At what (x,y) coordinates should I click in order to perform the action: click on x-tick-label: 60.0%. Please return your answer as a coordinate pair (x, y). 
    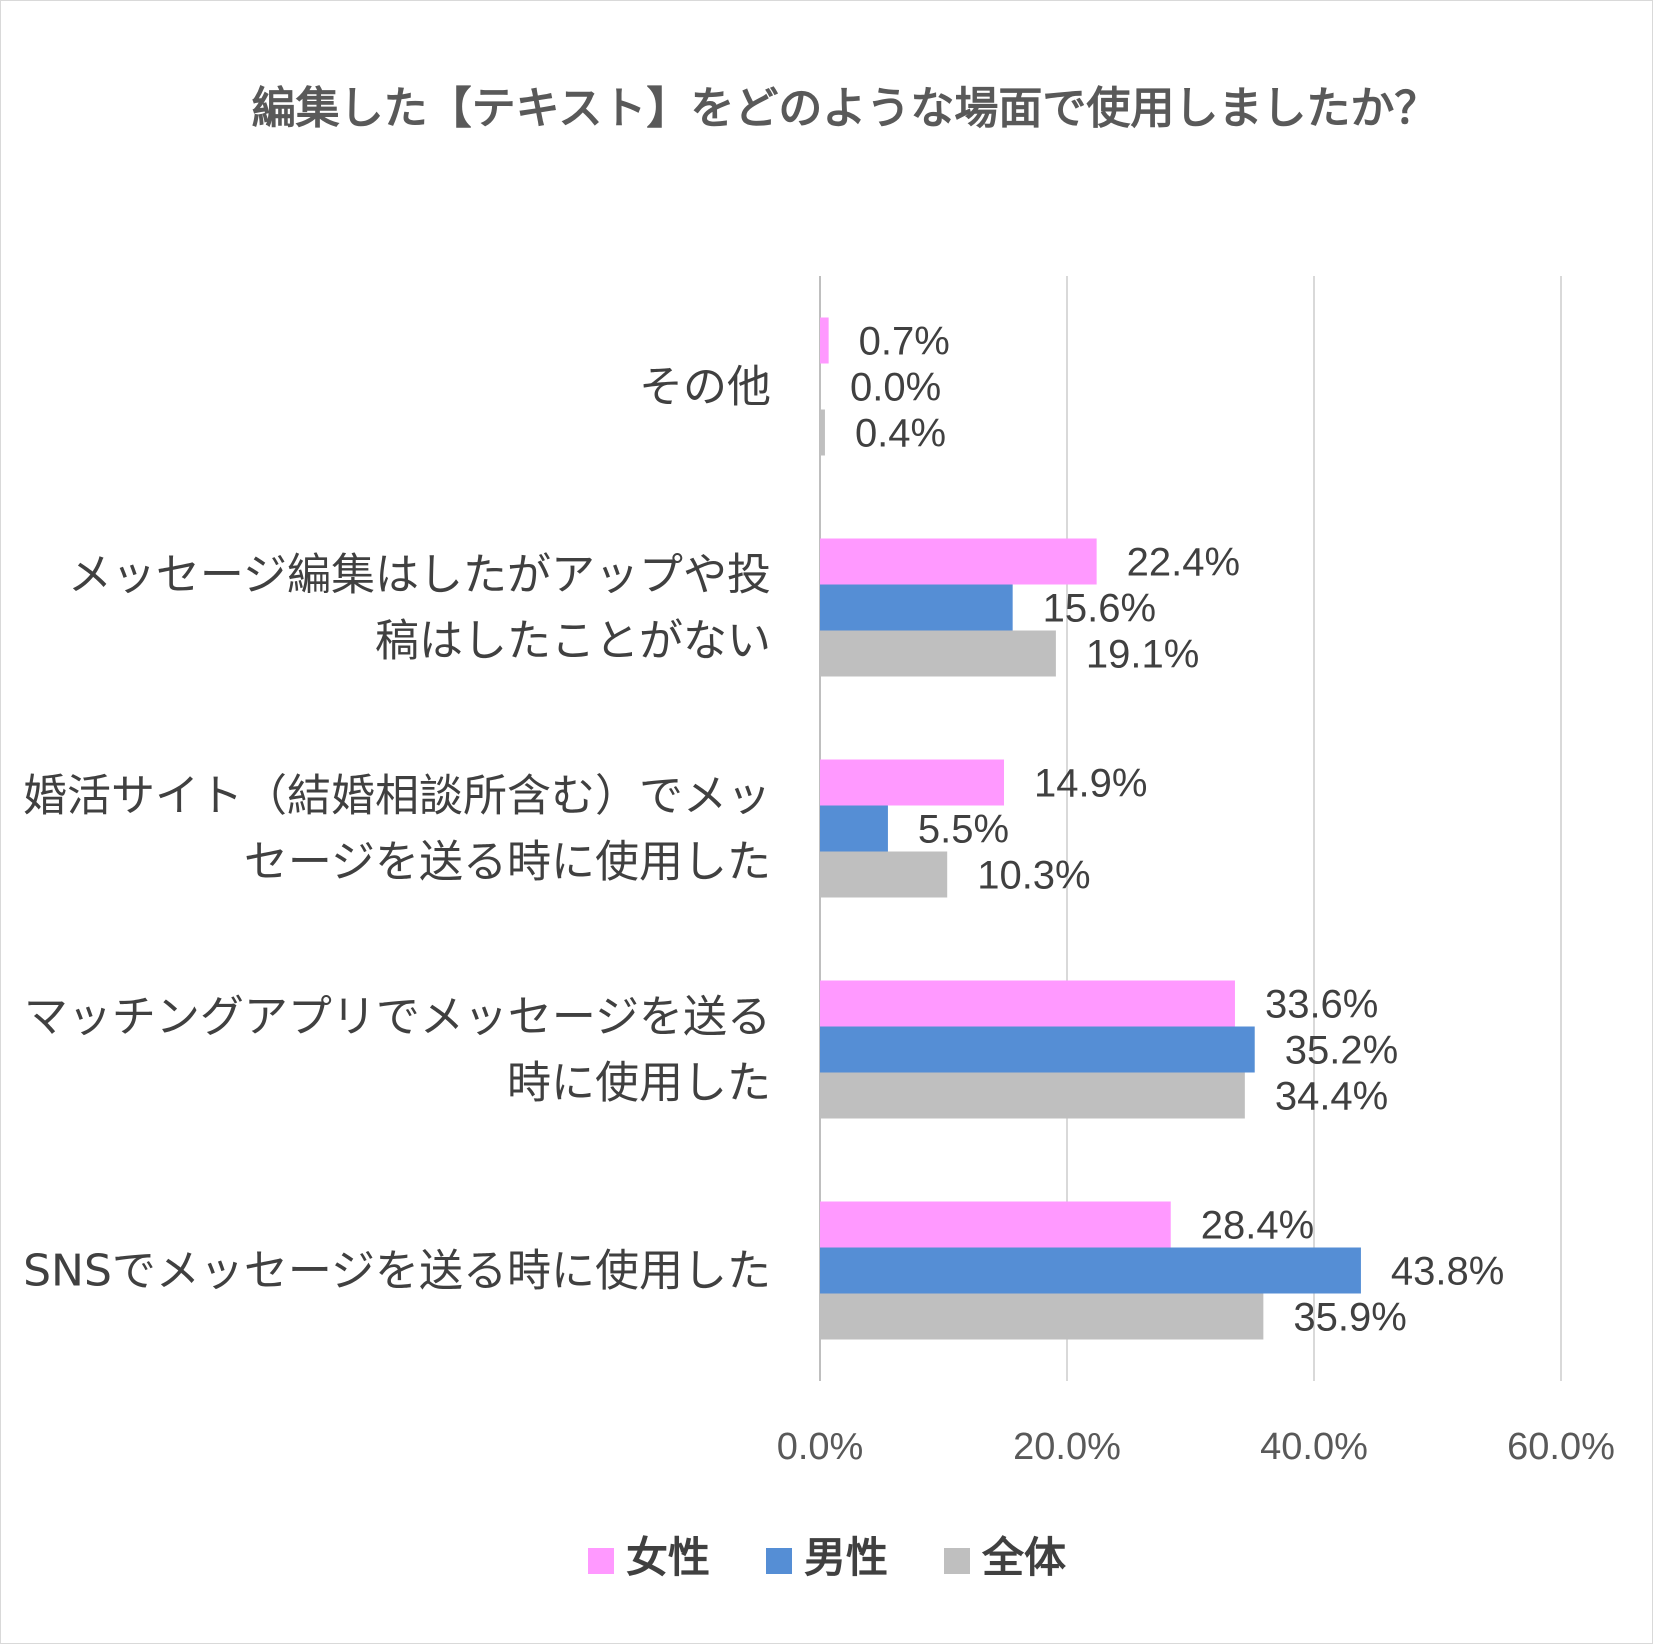
    Looking at the image, I should click on (1561, 1447).